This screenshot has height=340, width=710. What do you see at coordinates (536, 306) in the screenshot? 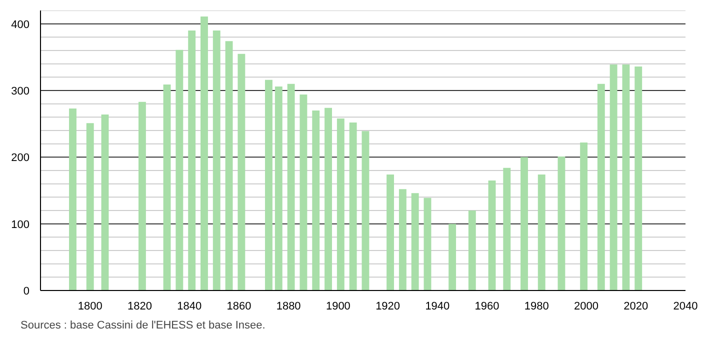
I see `x-tick-label: 1980` at bounding box center [536, 306].